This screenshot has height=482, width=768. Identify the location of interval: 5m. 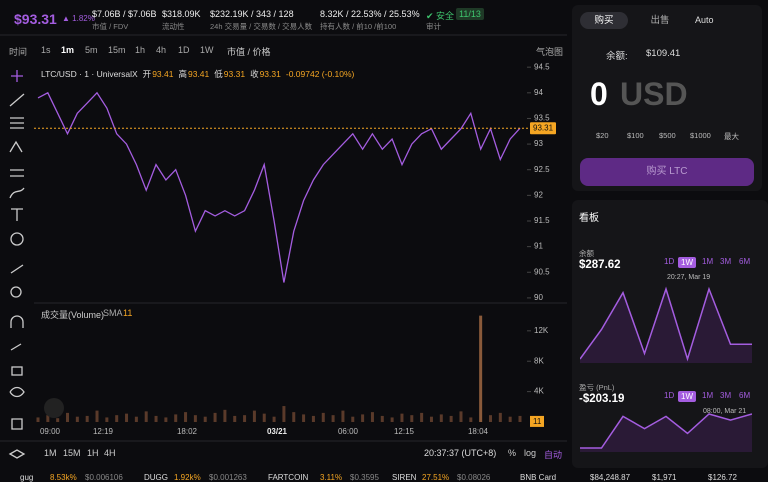
(91, 50).